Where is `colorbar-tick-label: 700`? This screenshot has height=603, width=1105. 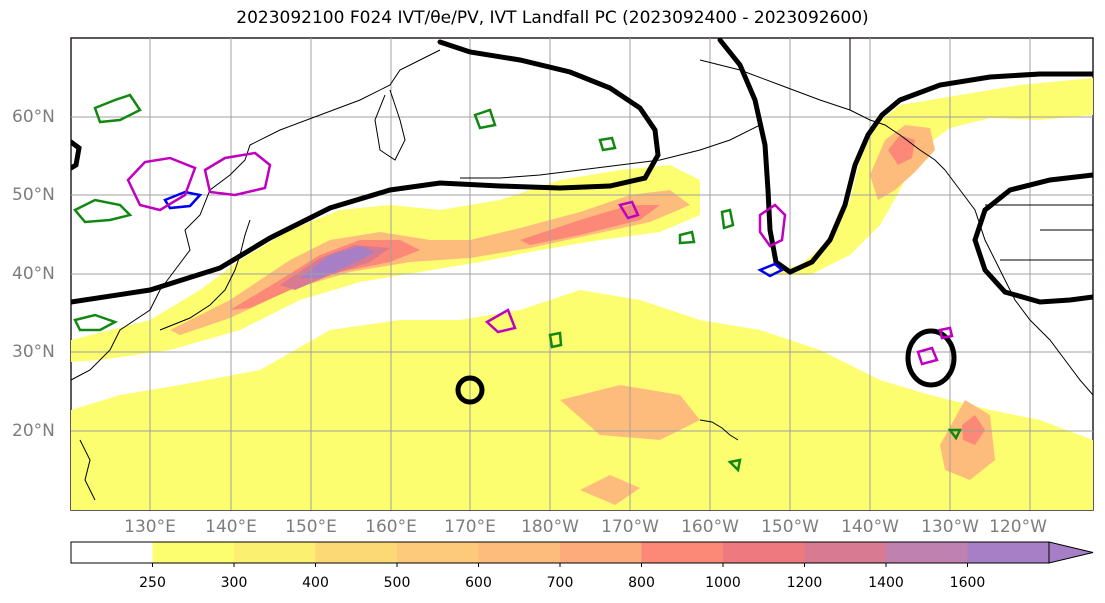 colorbar-tick-label: 700 is located at coordinates (560, 583).